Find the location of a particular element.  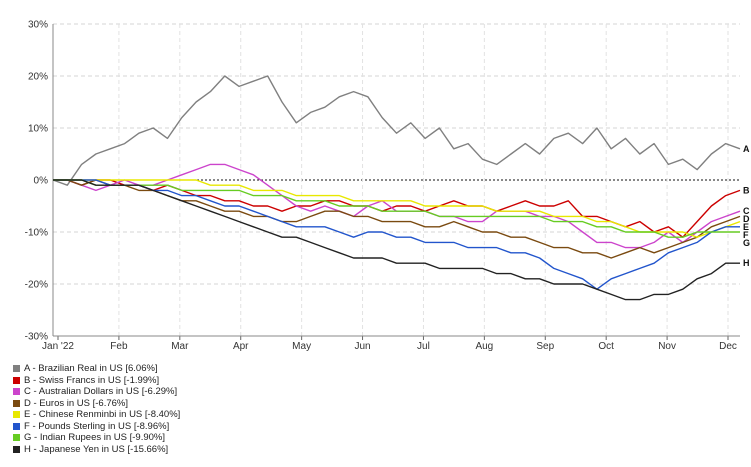

legend-item: F - Pounds Sterling in US [-8.96%] is located at coordinates (96, 427).